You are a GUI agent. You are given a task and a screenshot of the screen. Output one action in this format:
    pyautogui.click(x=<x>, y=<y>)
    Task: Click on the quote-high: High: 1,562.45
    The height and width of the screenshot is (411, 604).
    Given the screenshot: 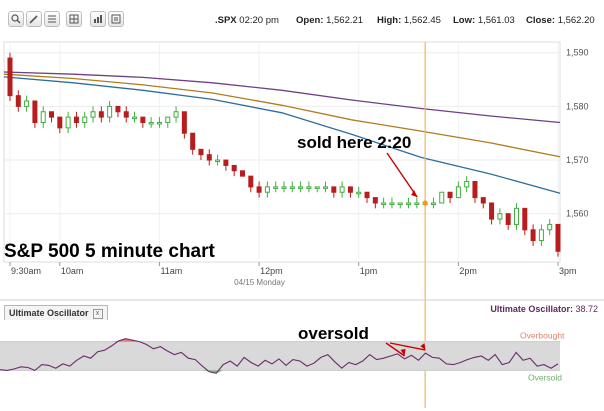 What is the action you would take?
    pyautogui.click(x=409, y=20)
    